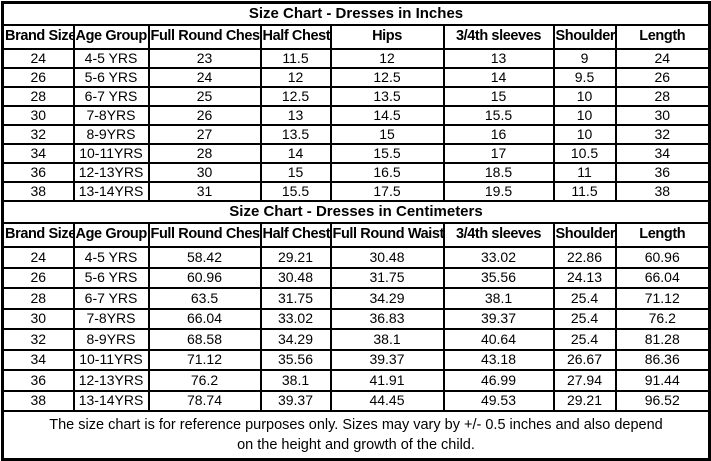 The height and width of the screenshot is (461, 711). Describe the element at coordinates (662, 277) in the screenshot. I see `table-cell-length: 66.04` at that location.